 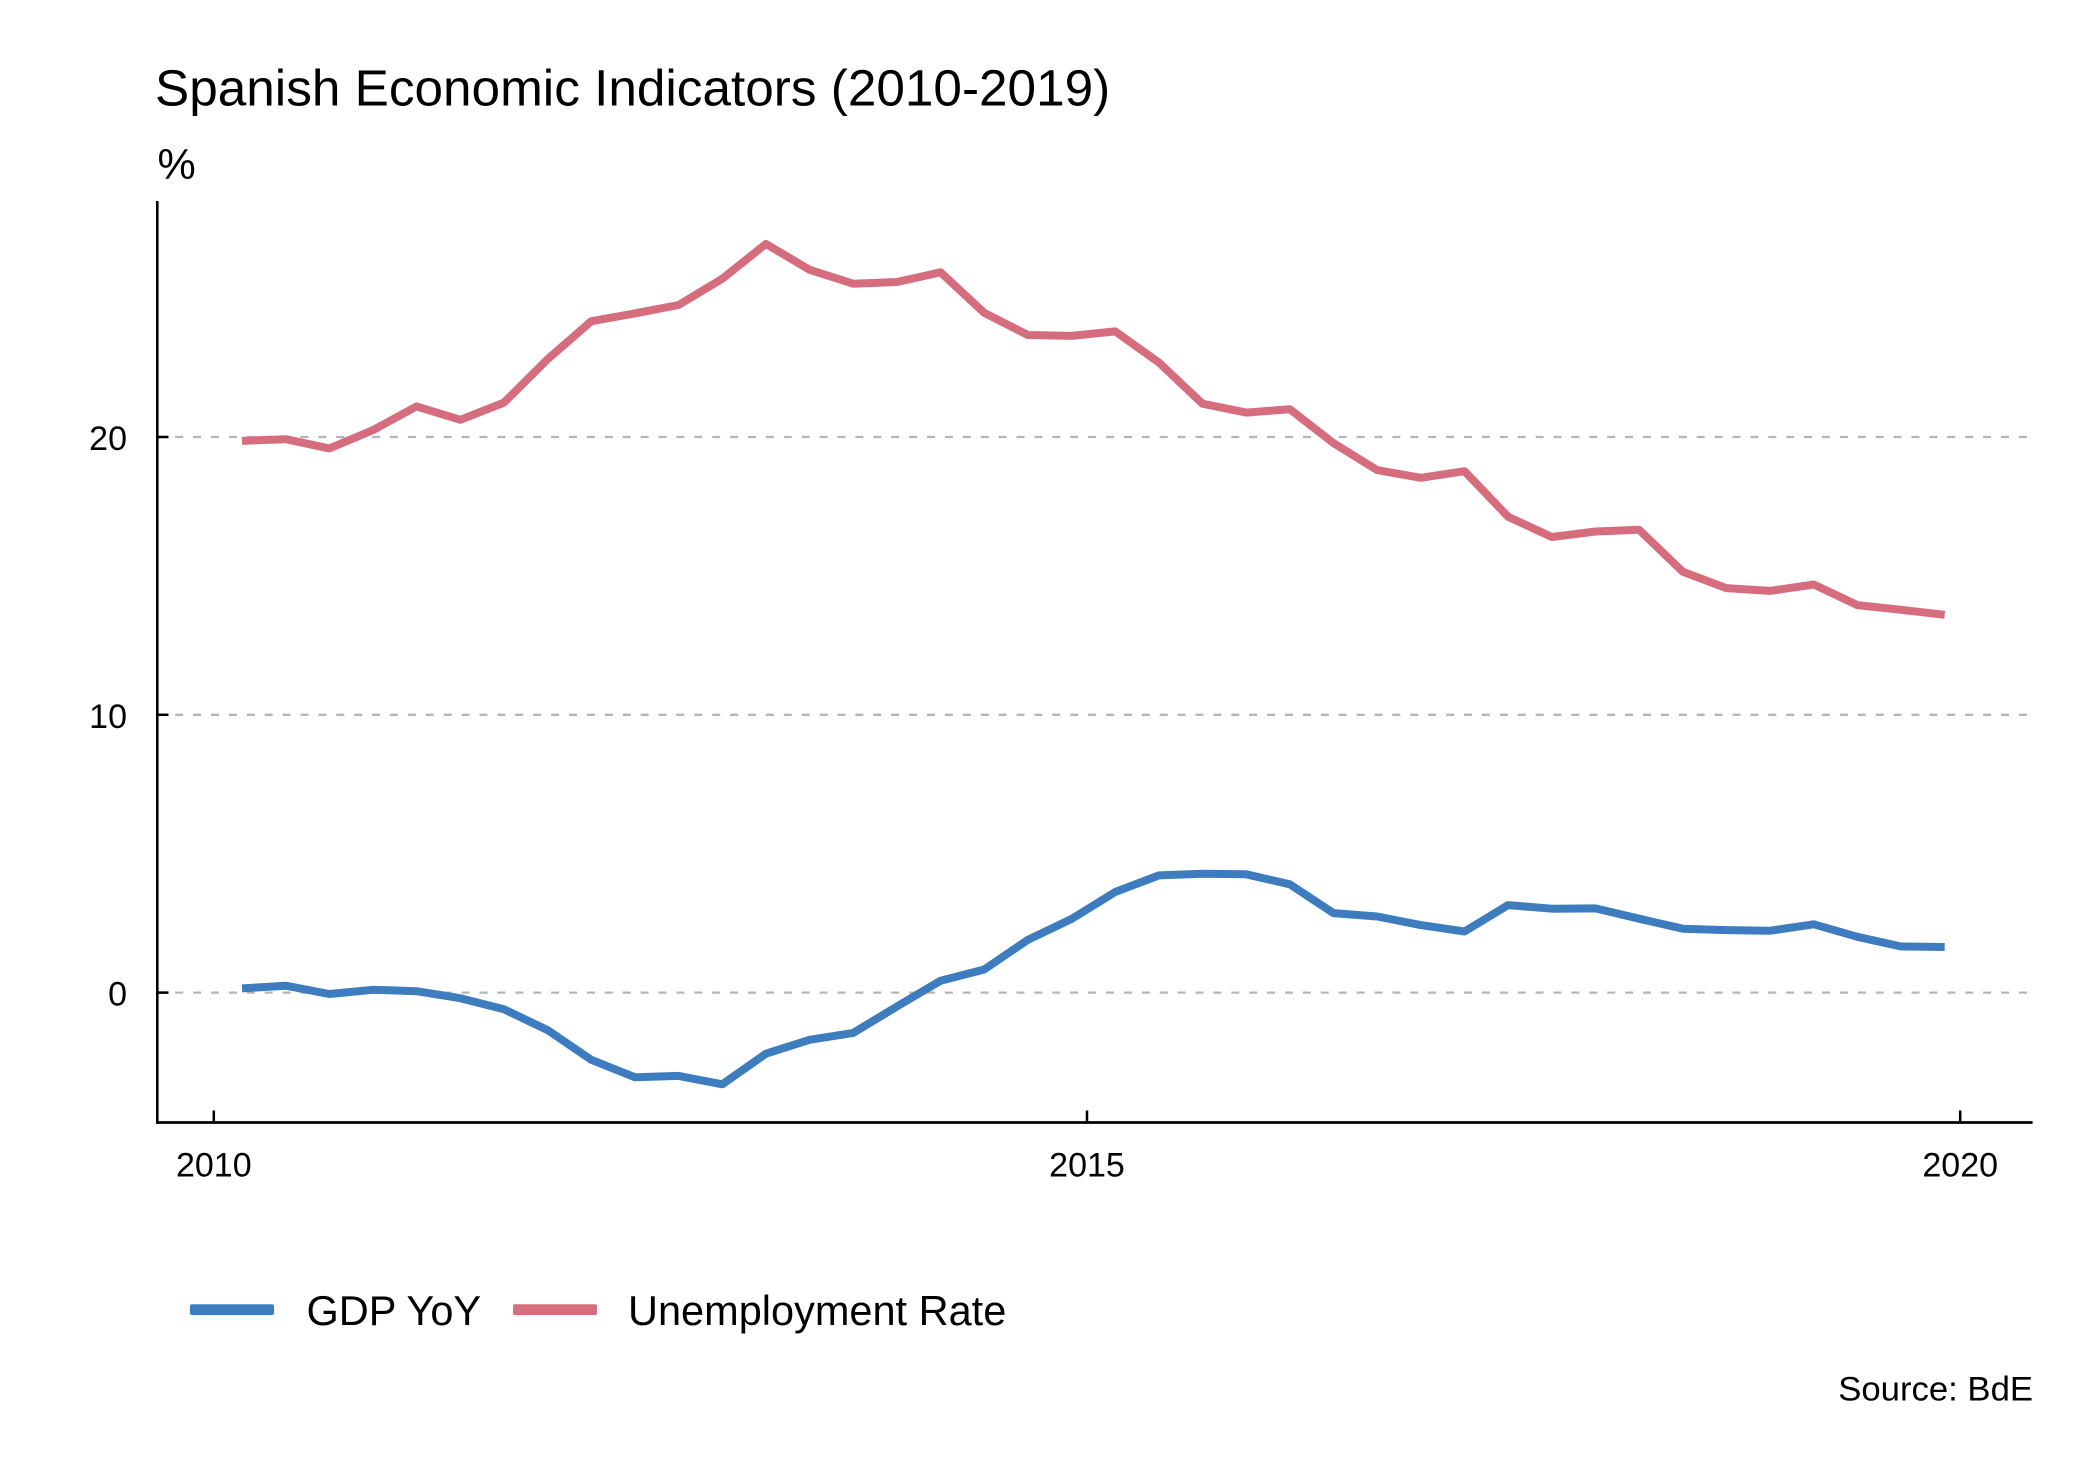 I want to click on svg-text: 0, so click(x=117, y=995).